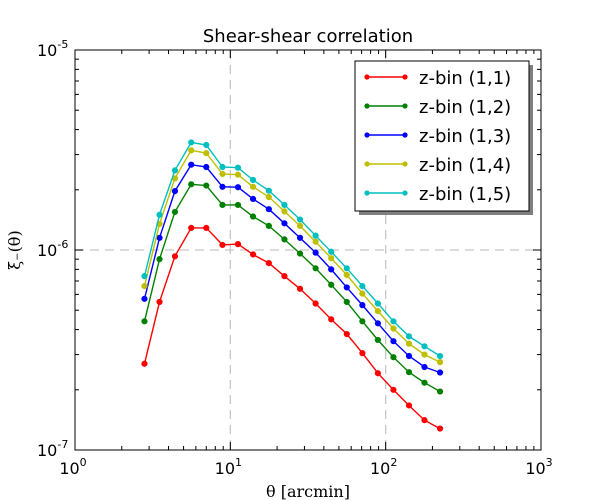 This screenshot has width=600, height=500. I want to click on chart-title: Shear-shear correlation, so click(308, 36).